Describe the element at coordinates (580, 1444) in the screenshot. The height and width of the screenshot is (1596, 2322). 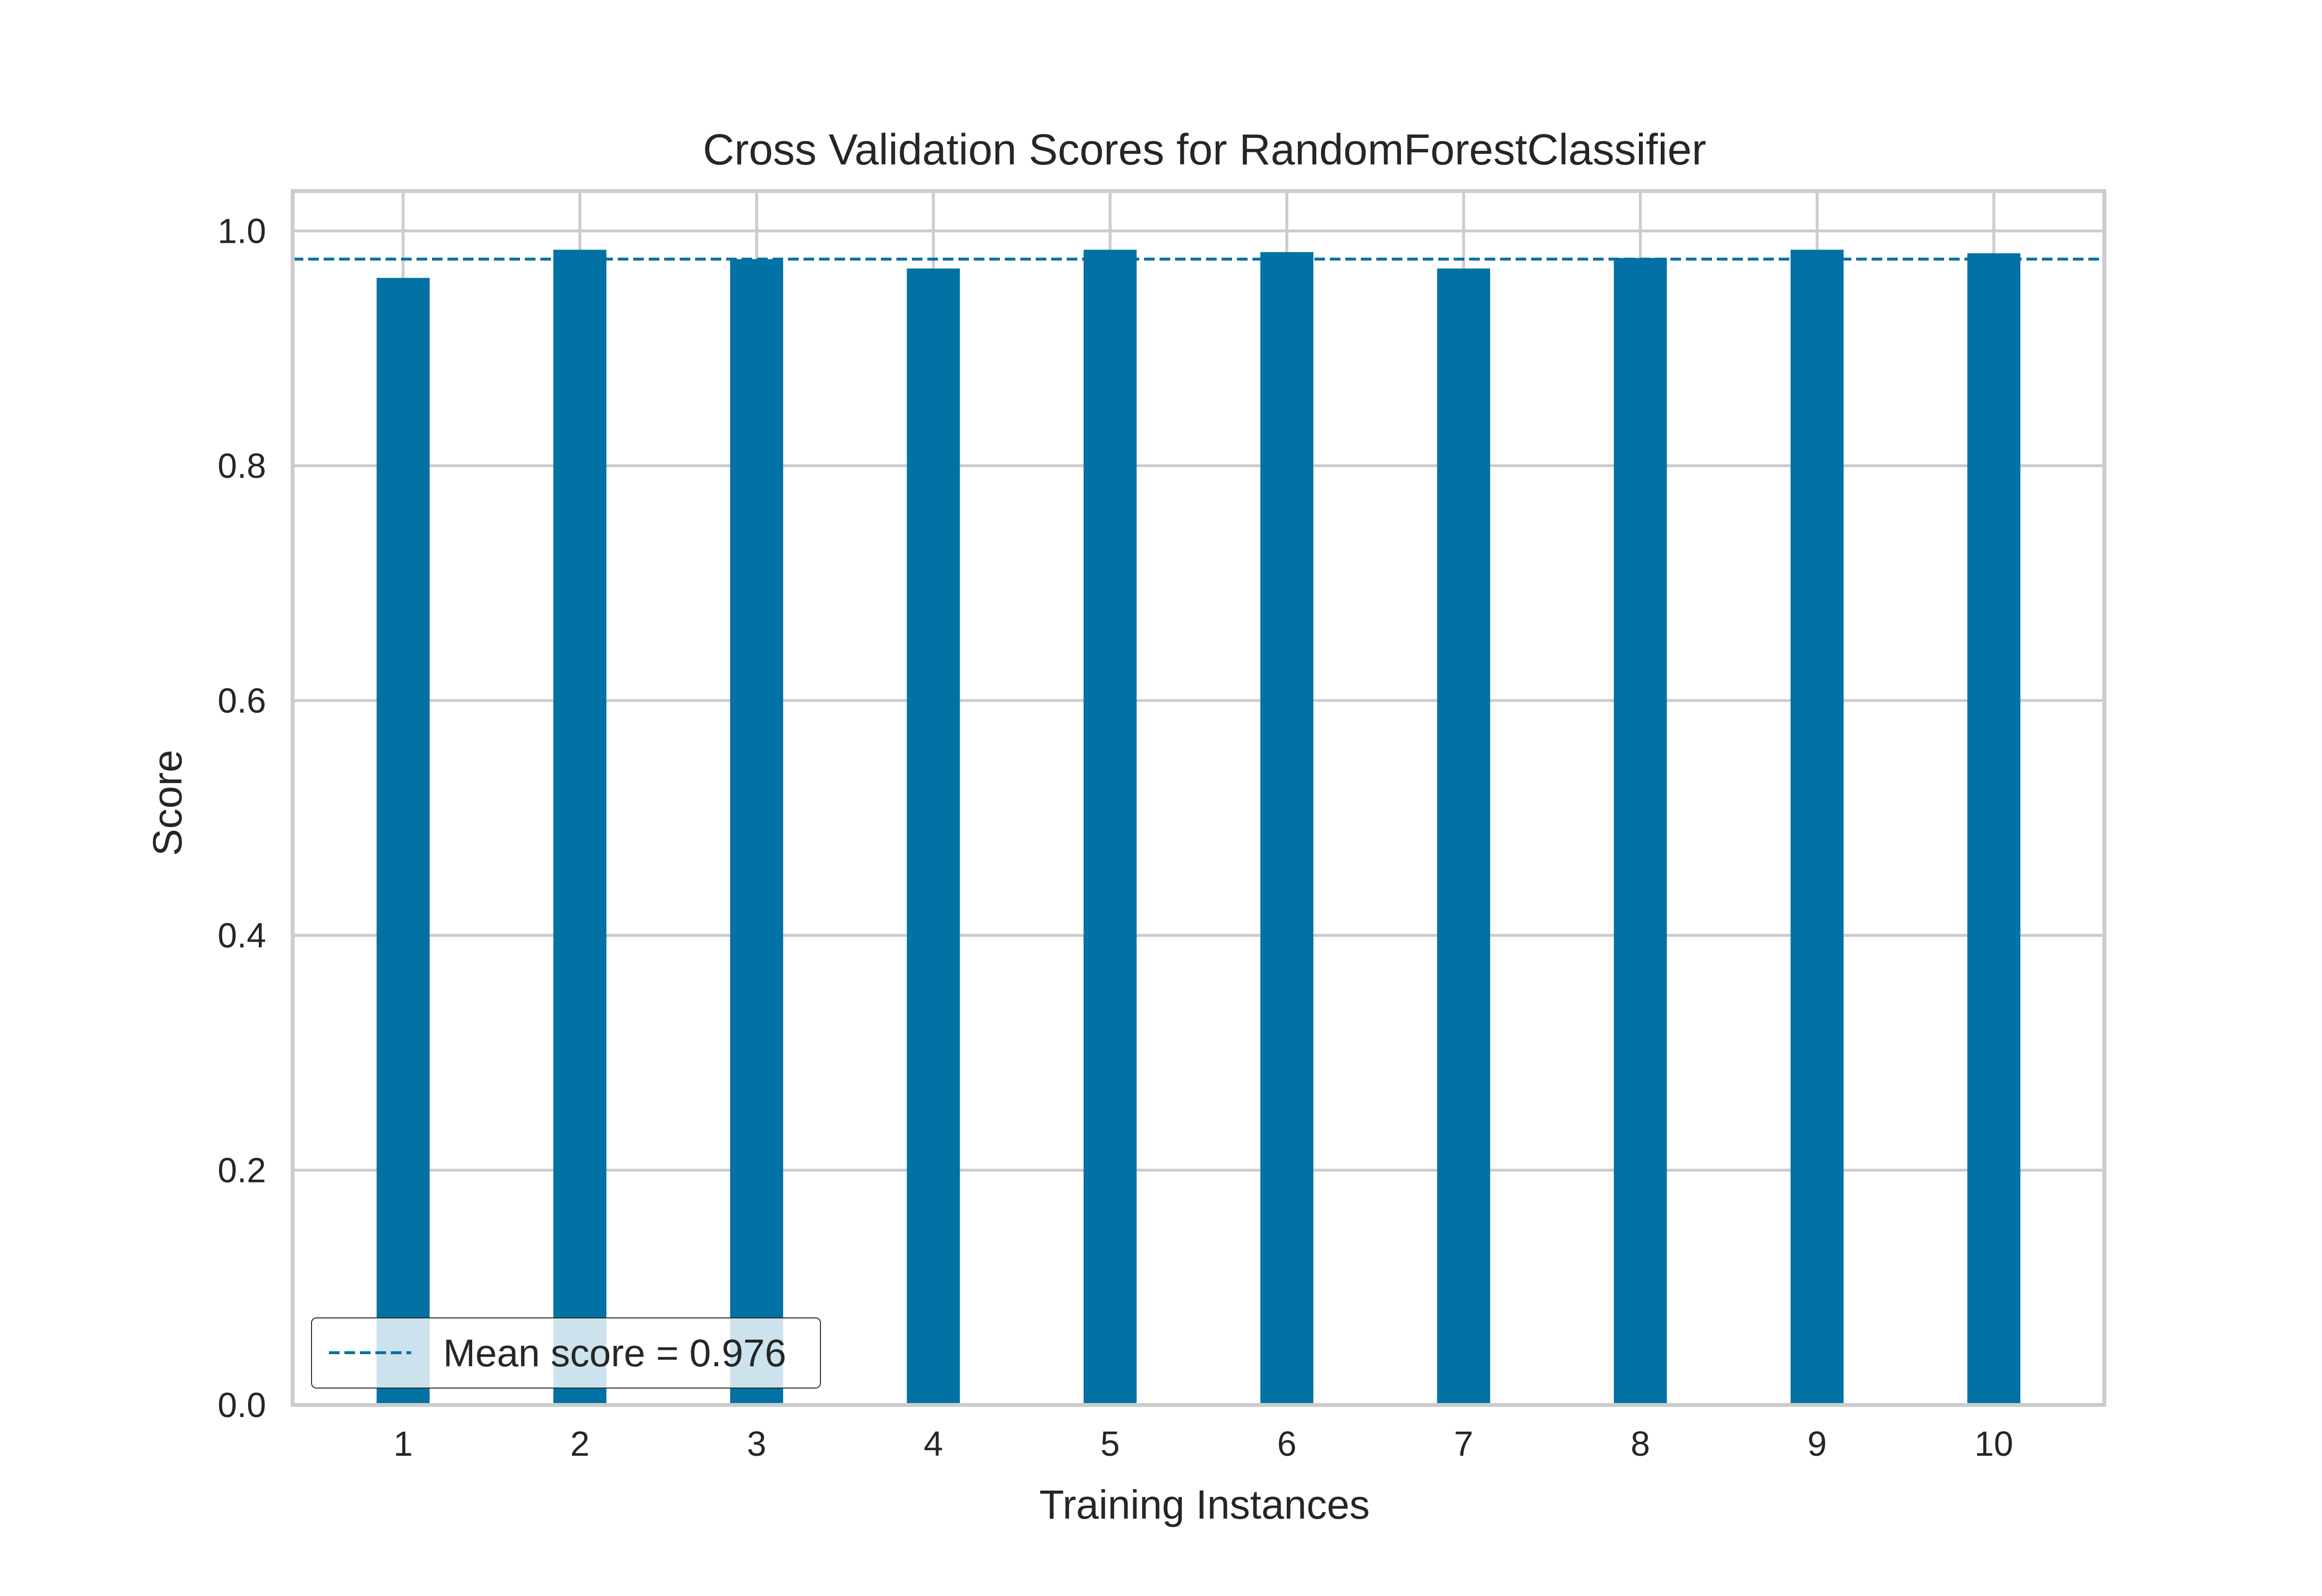
I see `x-tick-label: 2` at that location.